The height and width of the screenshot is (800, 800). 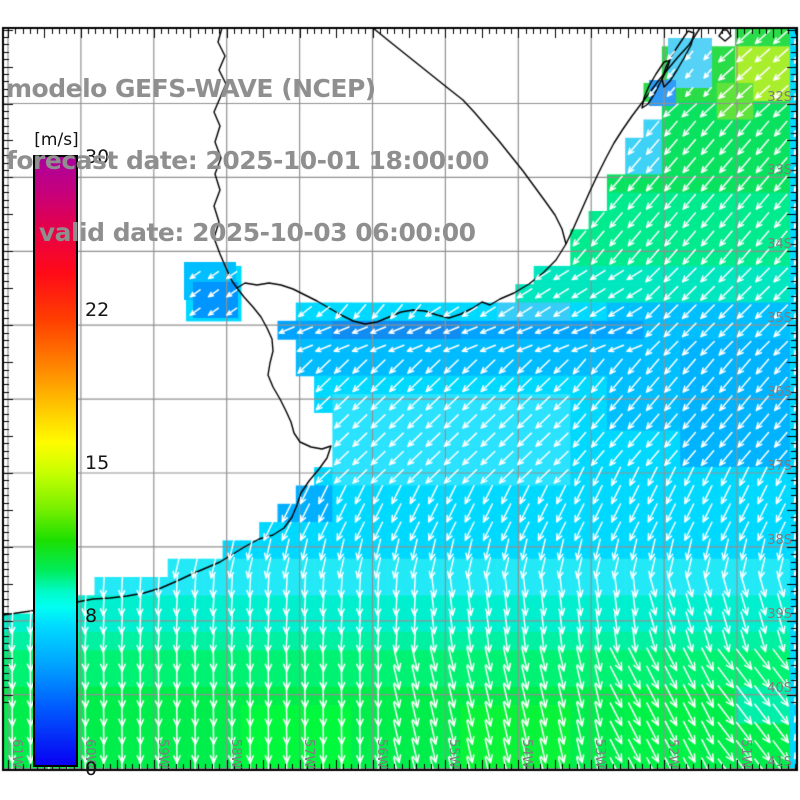 I want to click on colorbar-value: 15, so click(x=97, y=463).